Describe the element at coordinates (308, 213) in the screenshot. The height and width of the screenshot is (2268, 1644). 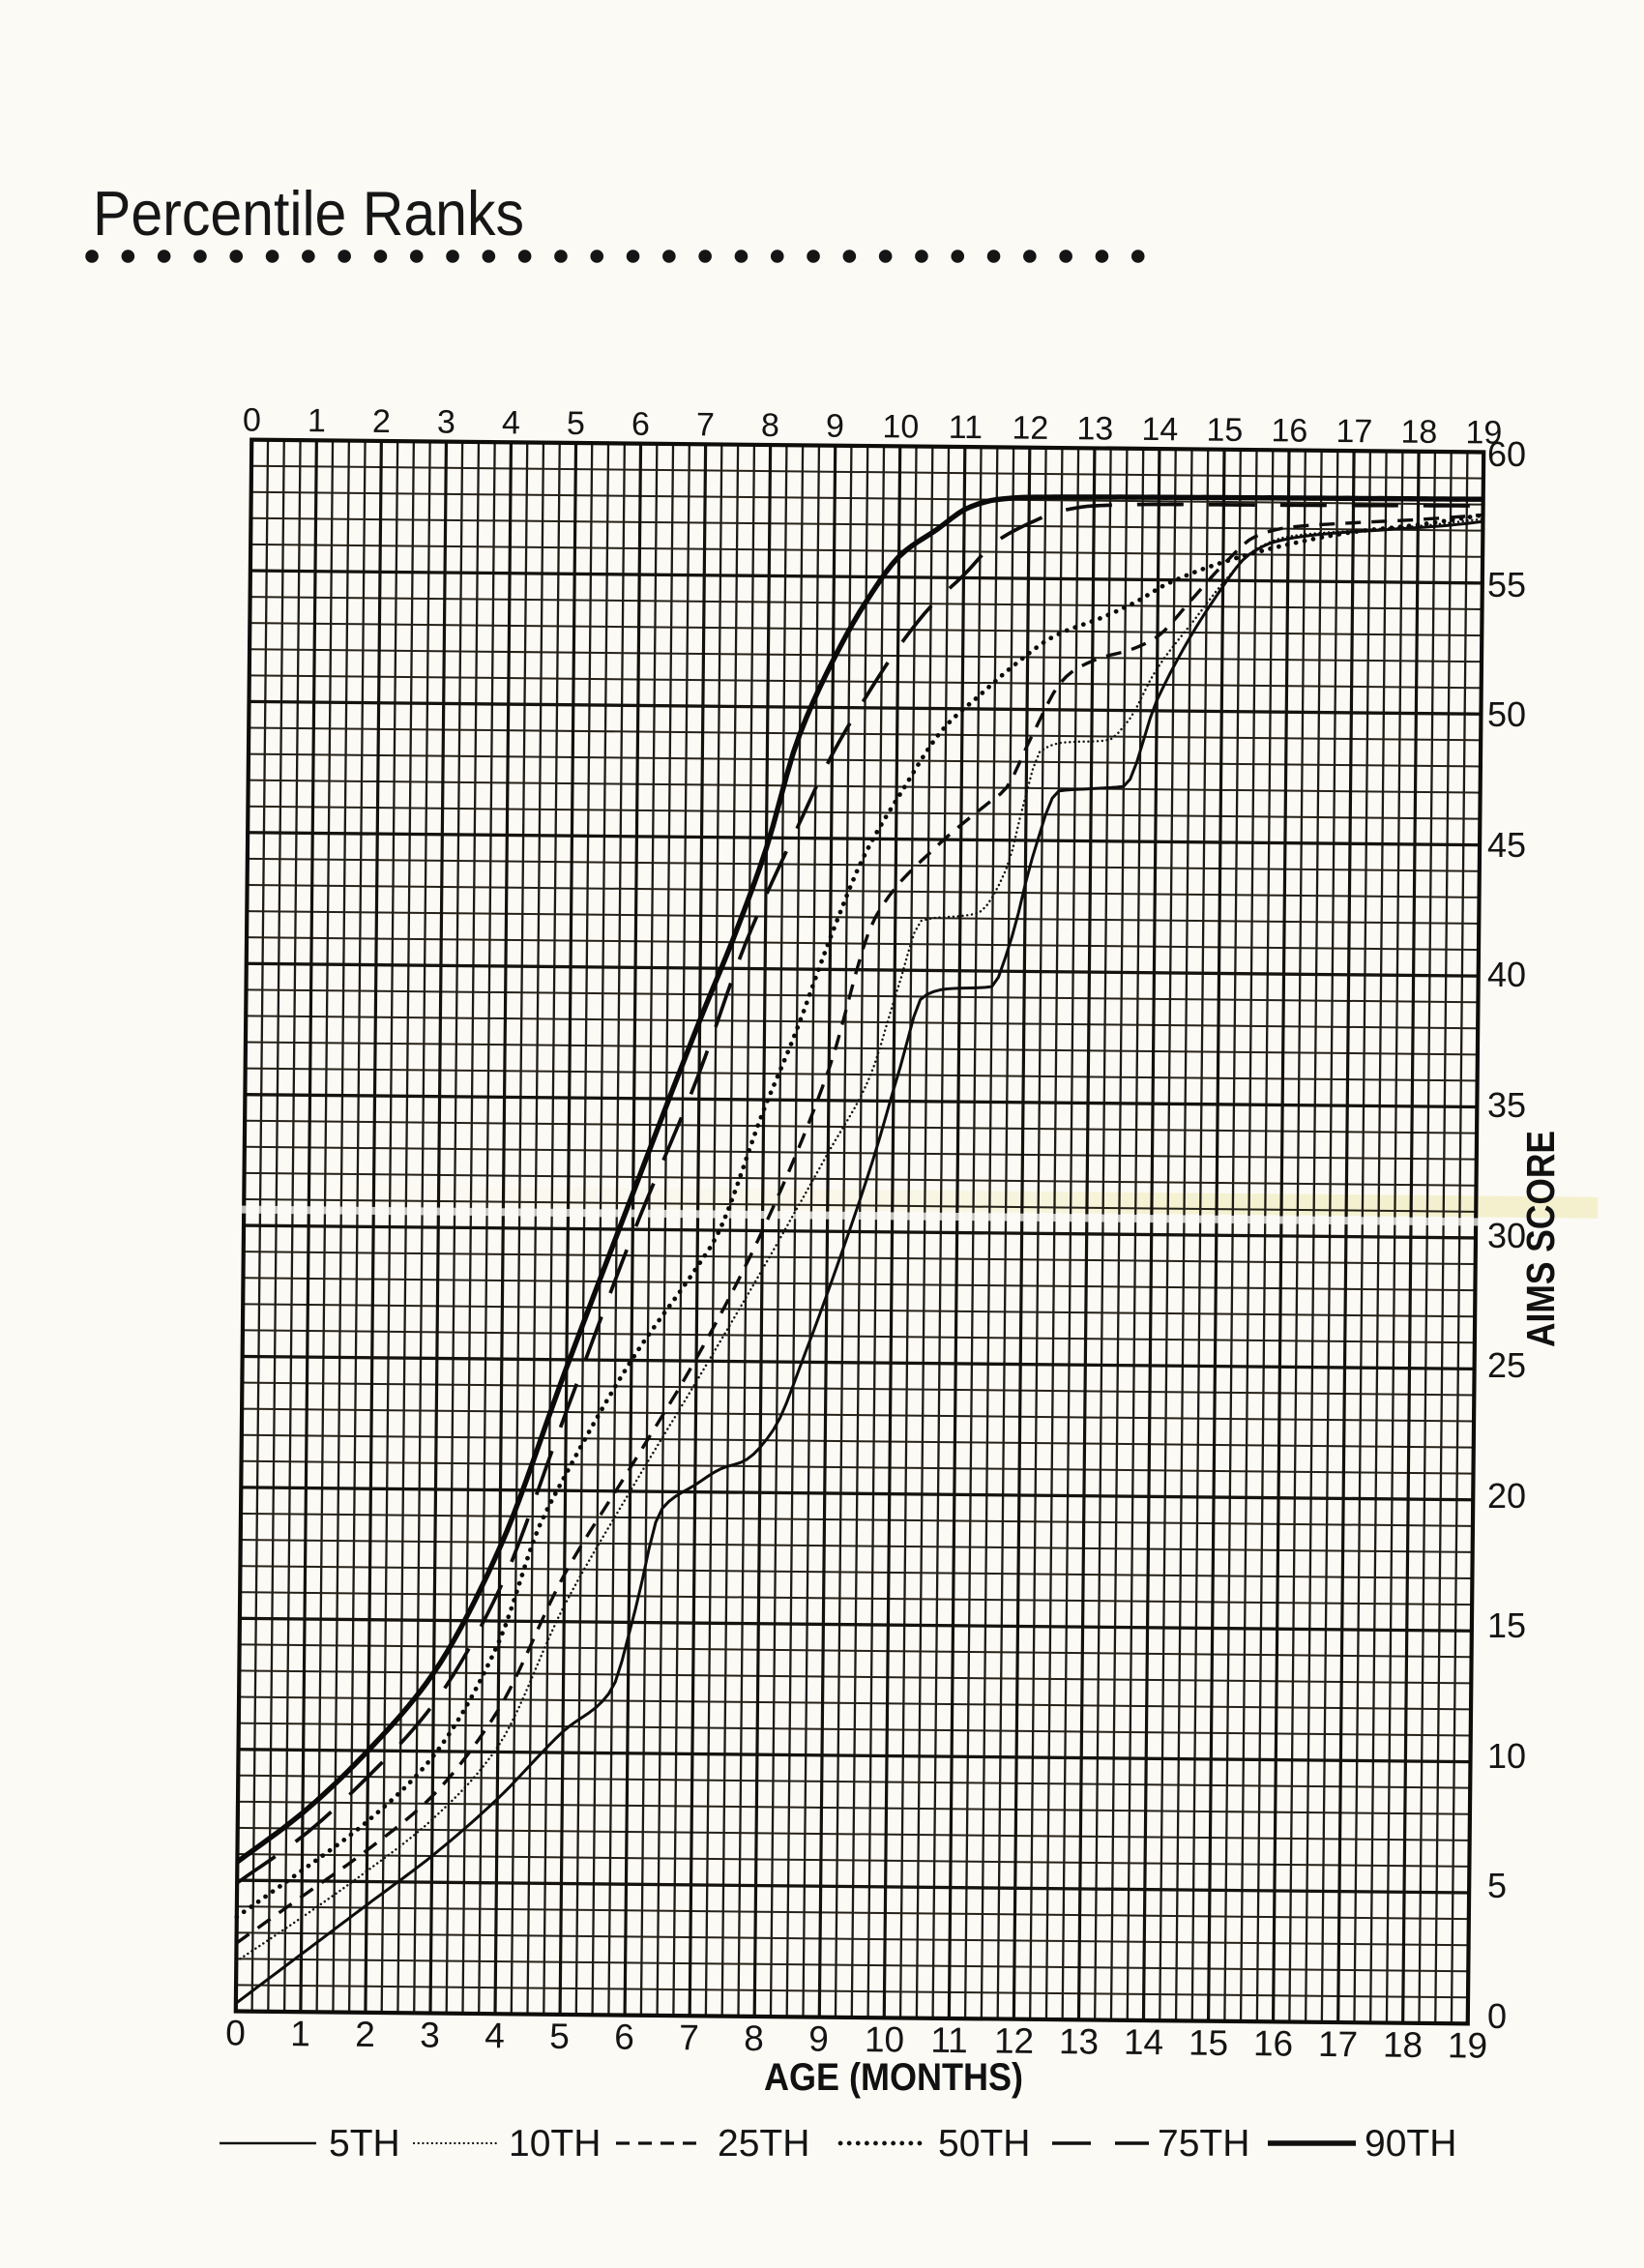
I see `svg-text: Percentile Ranks` at that location.